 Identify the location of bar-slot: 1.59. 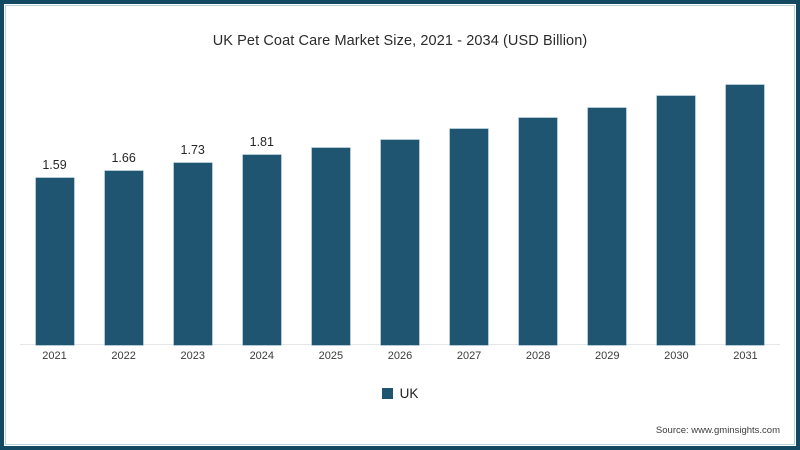
(54, 207).